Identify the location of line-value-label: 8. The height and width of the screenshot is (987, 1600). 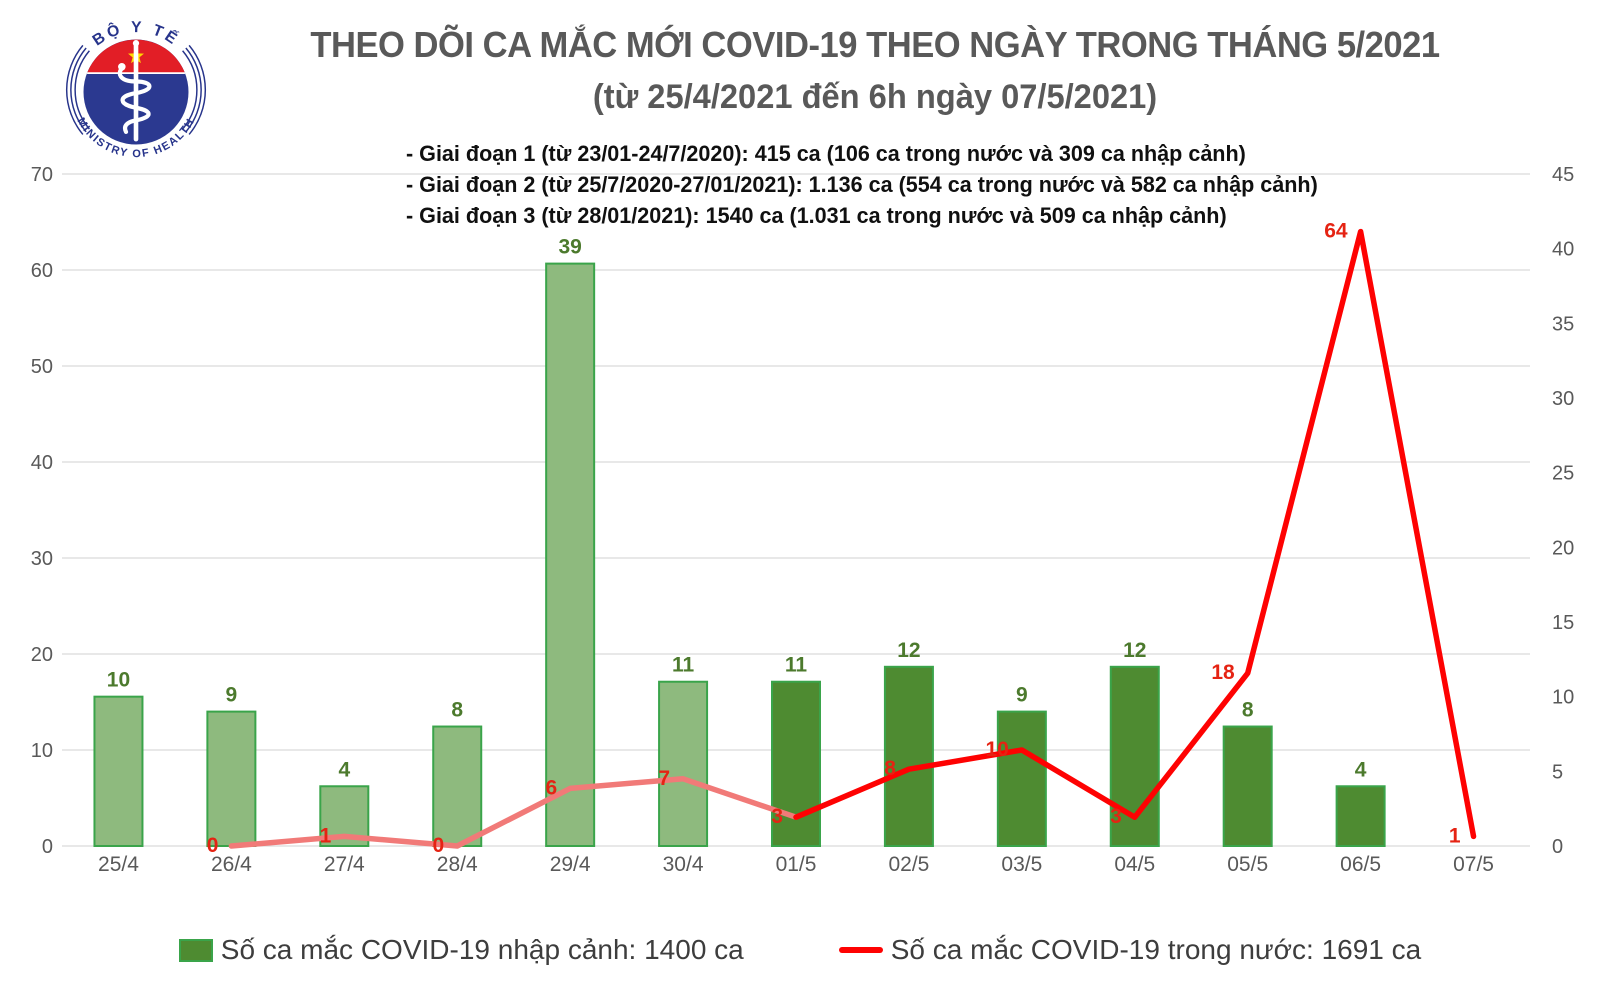
(890, 768).